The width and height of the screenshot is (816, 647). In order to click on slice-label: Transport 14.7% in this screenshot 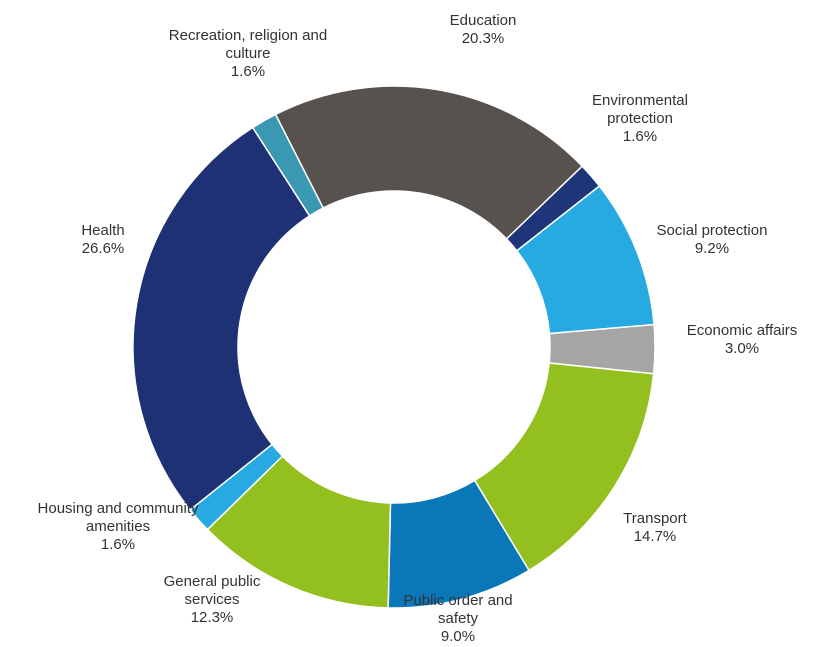, I will do `click(655, 528)`.